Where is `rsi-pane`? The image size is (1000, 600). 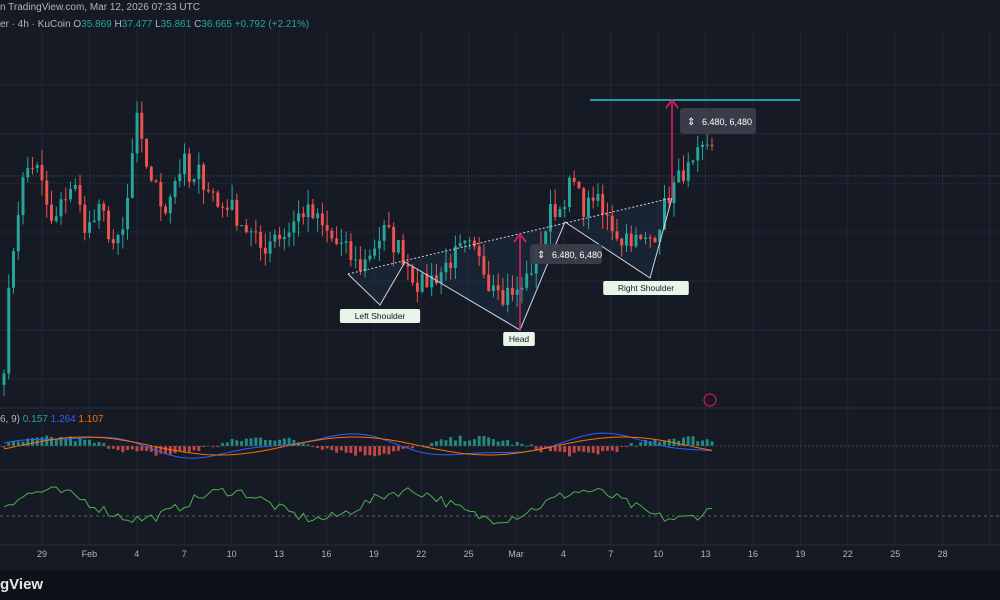
rsi-pane is located at coordinates (500, 505).